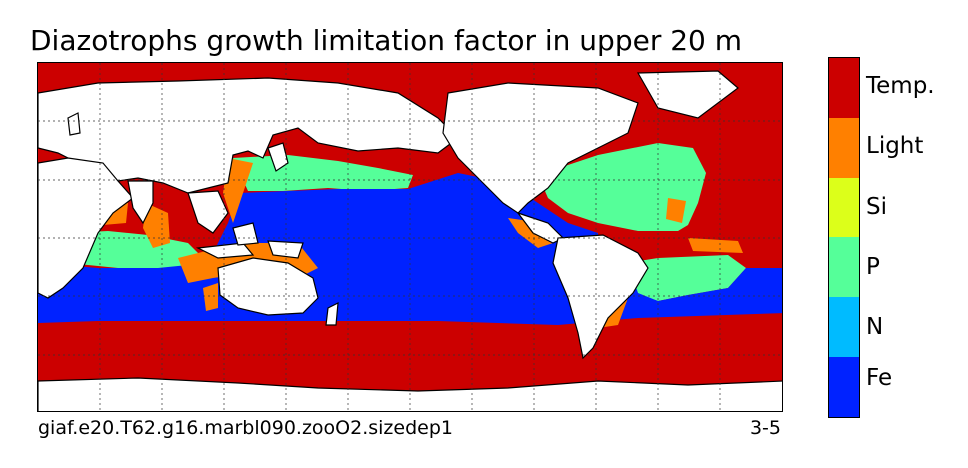 This screenshot has height=468, width=968. What do you see at coordinates (622, 187) in the screenshot?
I see `atlantic-p-region` at bounding box center [622, 187].